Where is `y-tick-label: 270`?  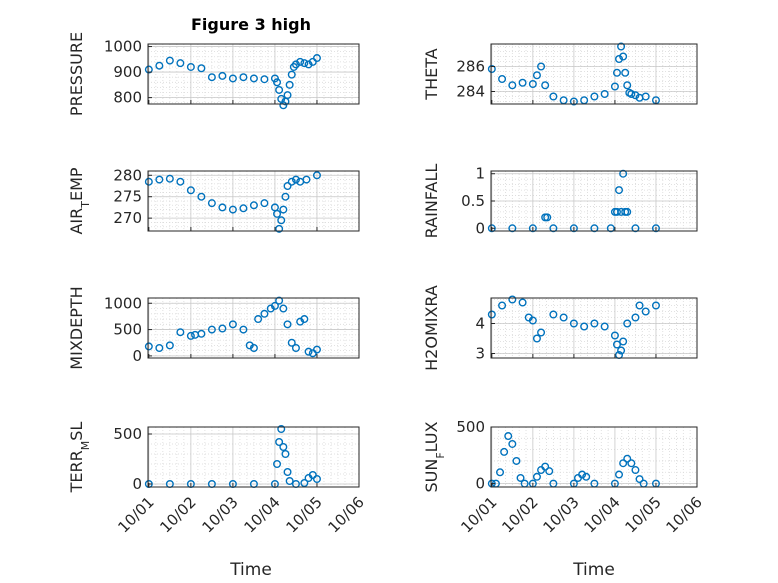 y-tick-label: 270 is located at coordinates (127, 218).